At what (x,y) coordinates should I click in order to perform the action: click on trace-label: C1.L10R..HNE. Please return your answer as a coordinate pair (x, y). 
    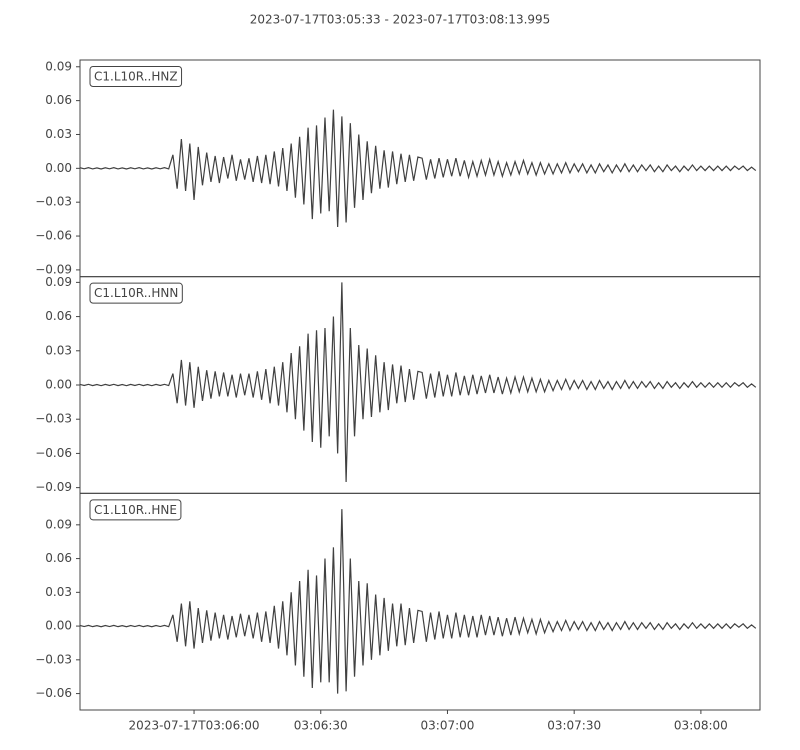
    Looking at the image, I should click on (135, 510).